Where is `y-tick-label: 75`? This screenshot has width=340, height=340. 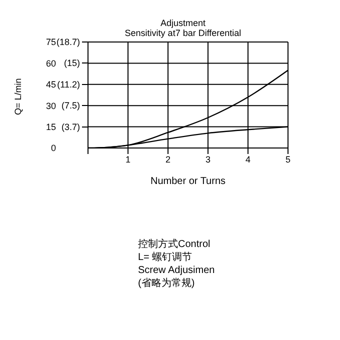
y-tick-label: 75 is located at coordinates (51, 42).